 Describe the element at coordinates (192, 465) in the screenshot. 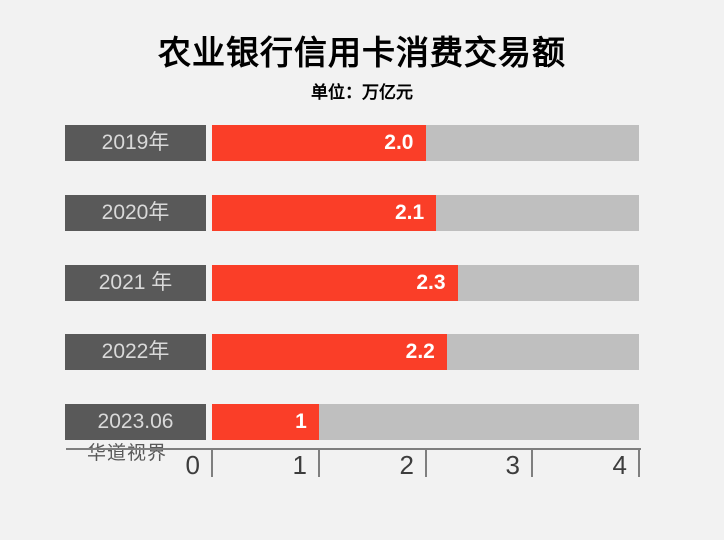

I see `x-axis-tick-label: 0` at that location.